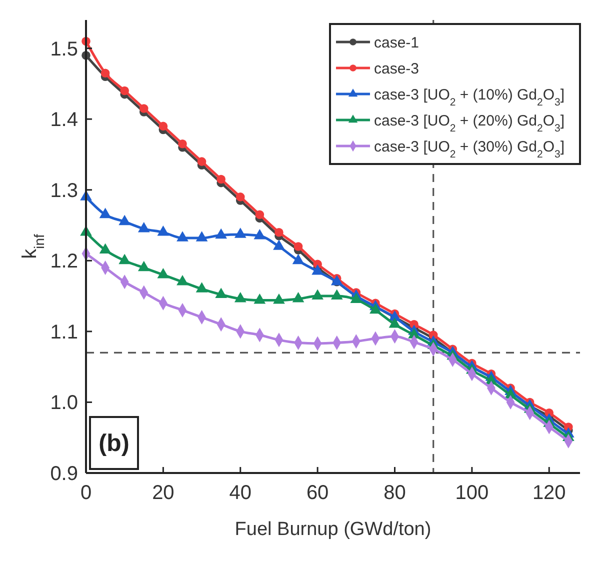  I want to click on x-tick-label: 60, so click(317, 493).